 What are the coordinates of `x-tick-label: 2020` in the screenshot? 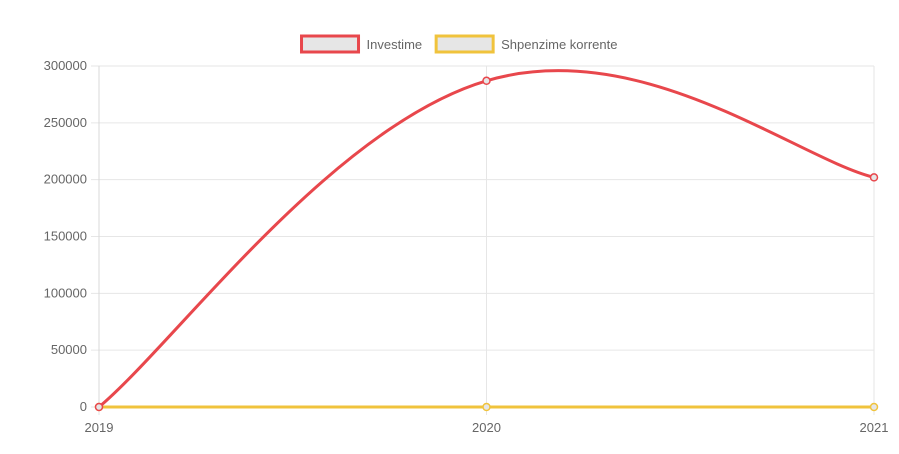 It's located at (486, 427).